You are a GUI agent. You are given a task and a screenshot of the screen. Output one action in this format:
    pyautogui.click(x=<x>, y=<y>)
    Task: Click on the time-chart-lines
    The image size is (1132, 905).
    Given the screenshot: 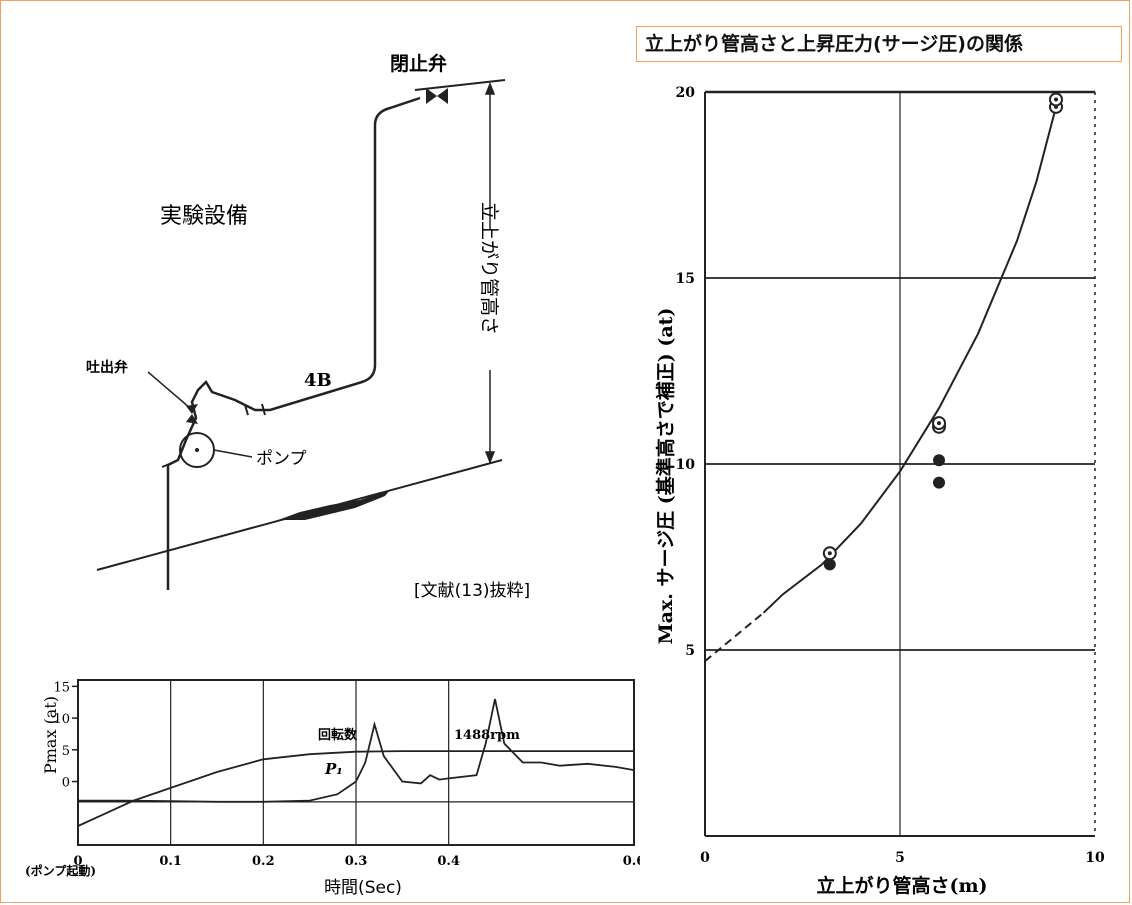 What is the action you would take?
    pyautogui.click(x=356, y=762)
    